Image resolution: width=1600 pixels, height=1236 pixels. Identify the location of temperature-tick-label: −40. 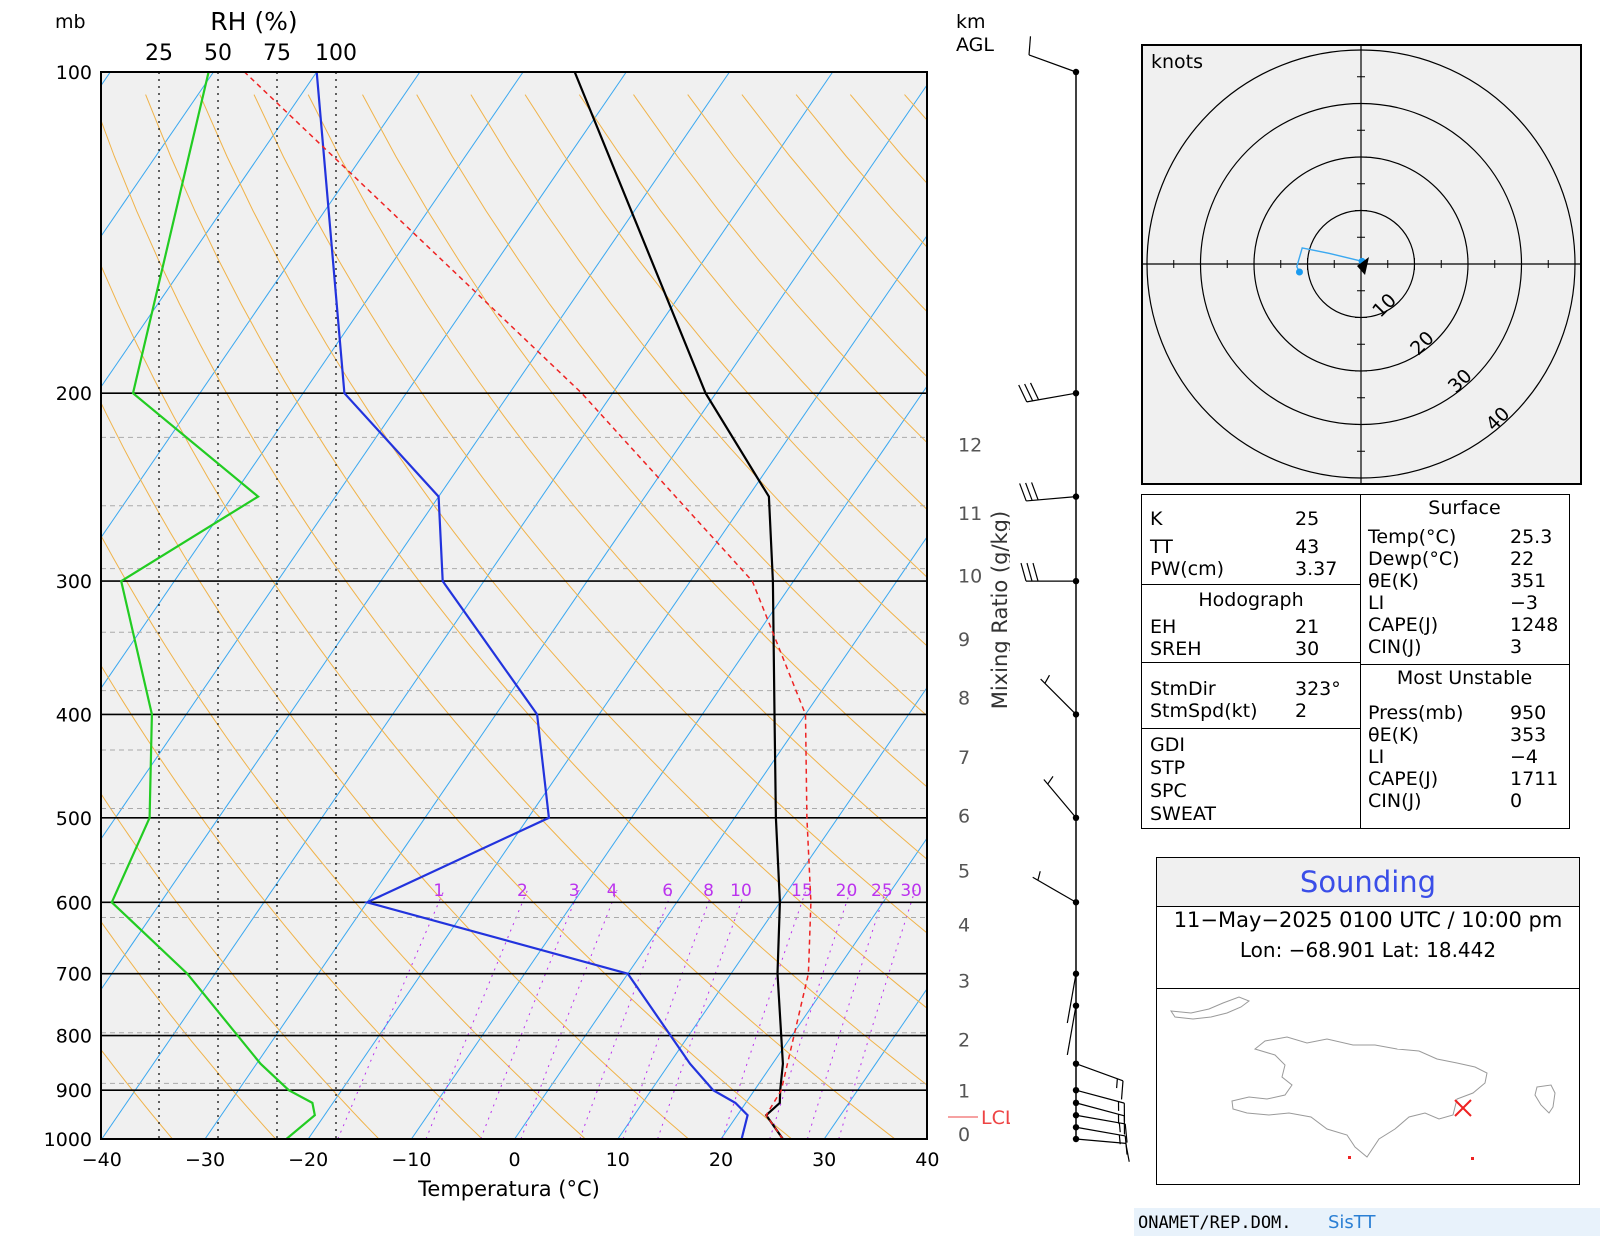
(102, 1160).